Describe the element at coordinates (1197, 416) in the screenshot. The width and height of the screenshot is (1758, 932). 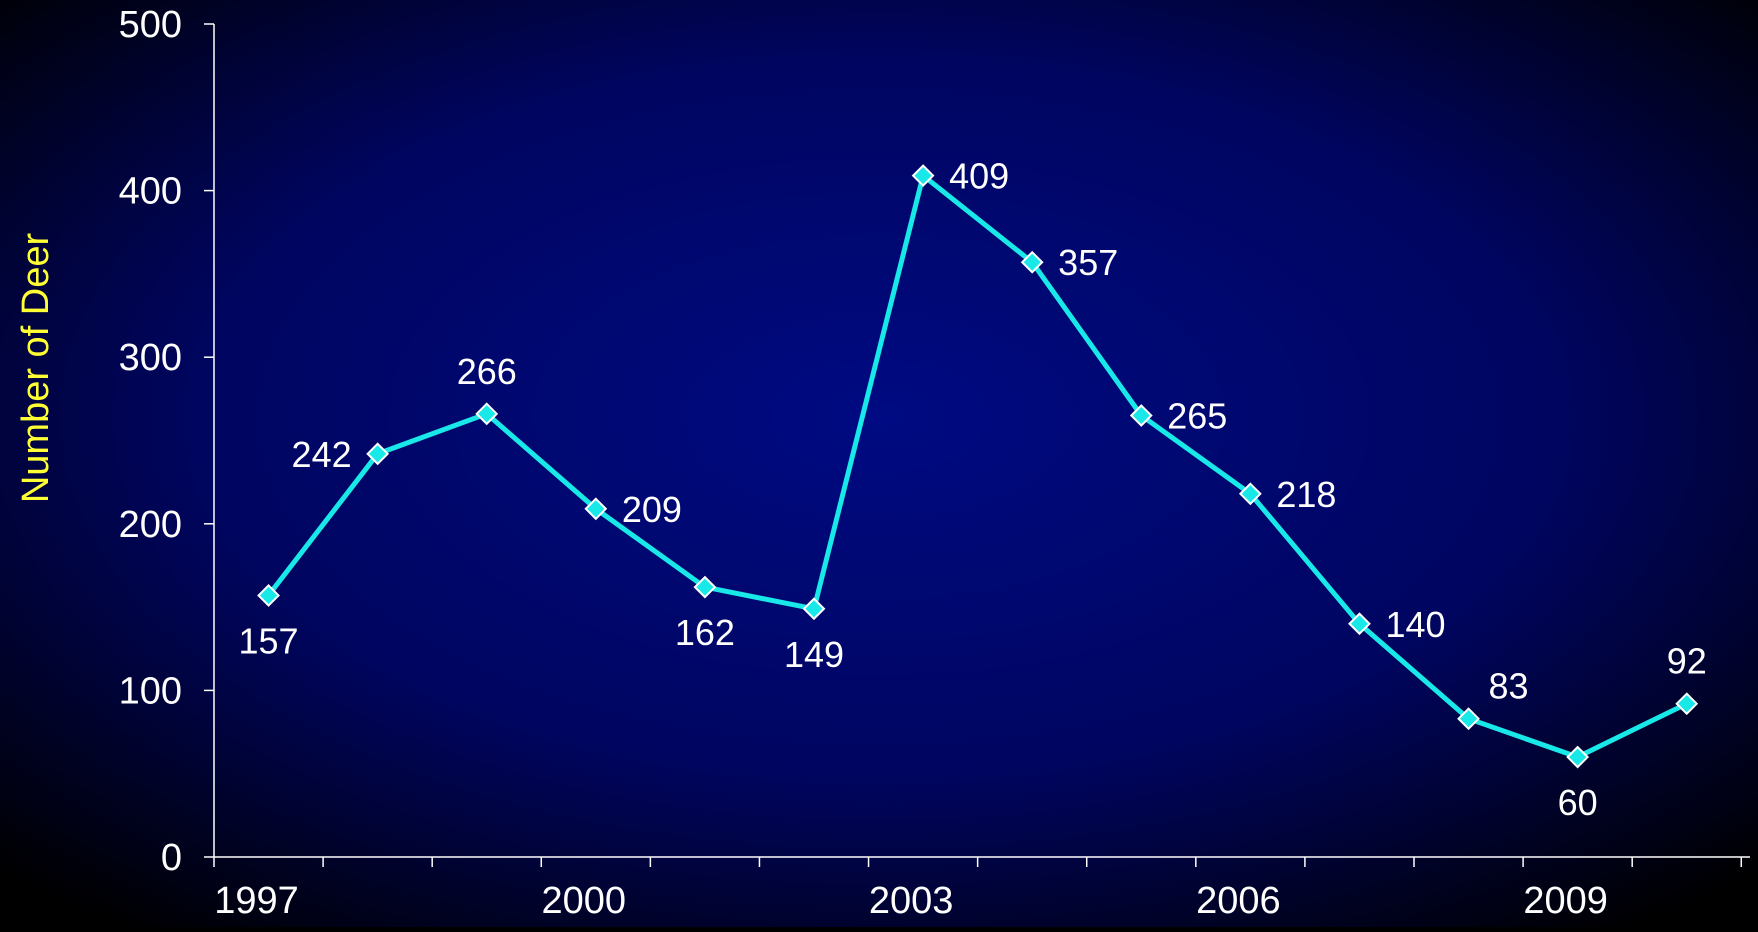
I see `data-label: 265` at that location.